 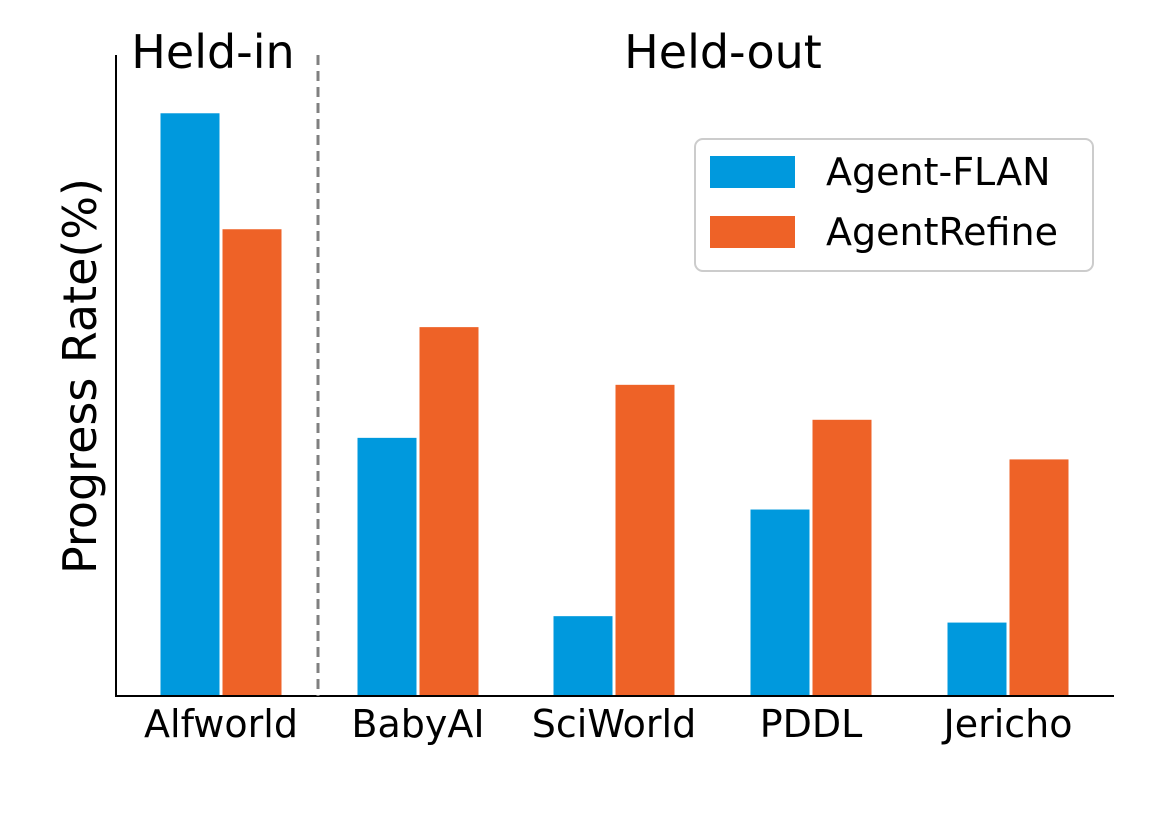 I want to click on bar-agentrefine-jericho, so click(x=1039, y=577).